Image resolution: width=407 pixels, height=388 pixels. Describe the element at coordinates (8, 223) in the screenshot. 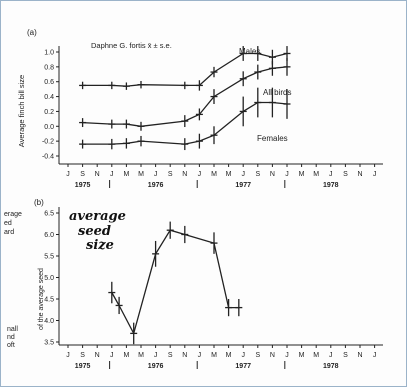

I see `panel-b-axis-fragment-2: ed` at that location.